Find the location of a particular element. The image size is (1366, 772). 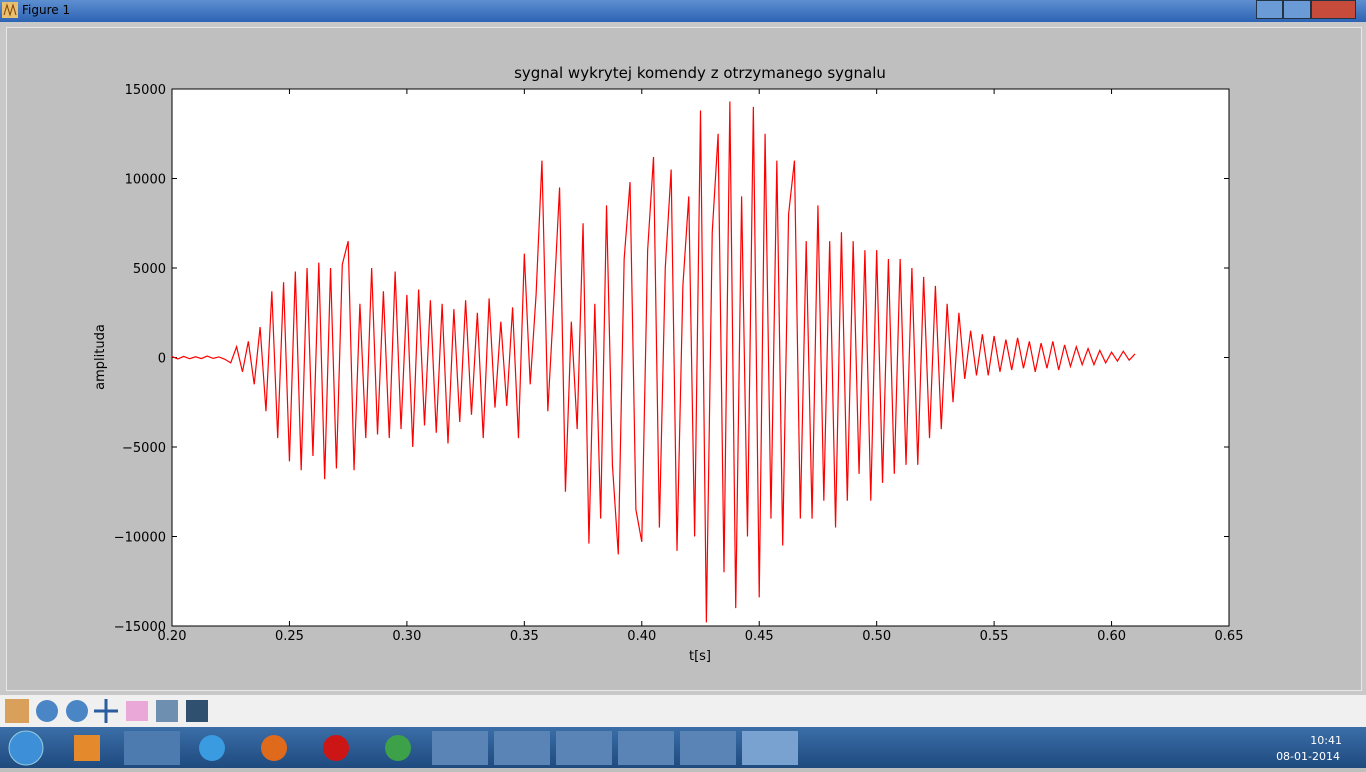

y-tick-label: −5000 is located at coordinates (144, 448).